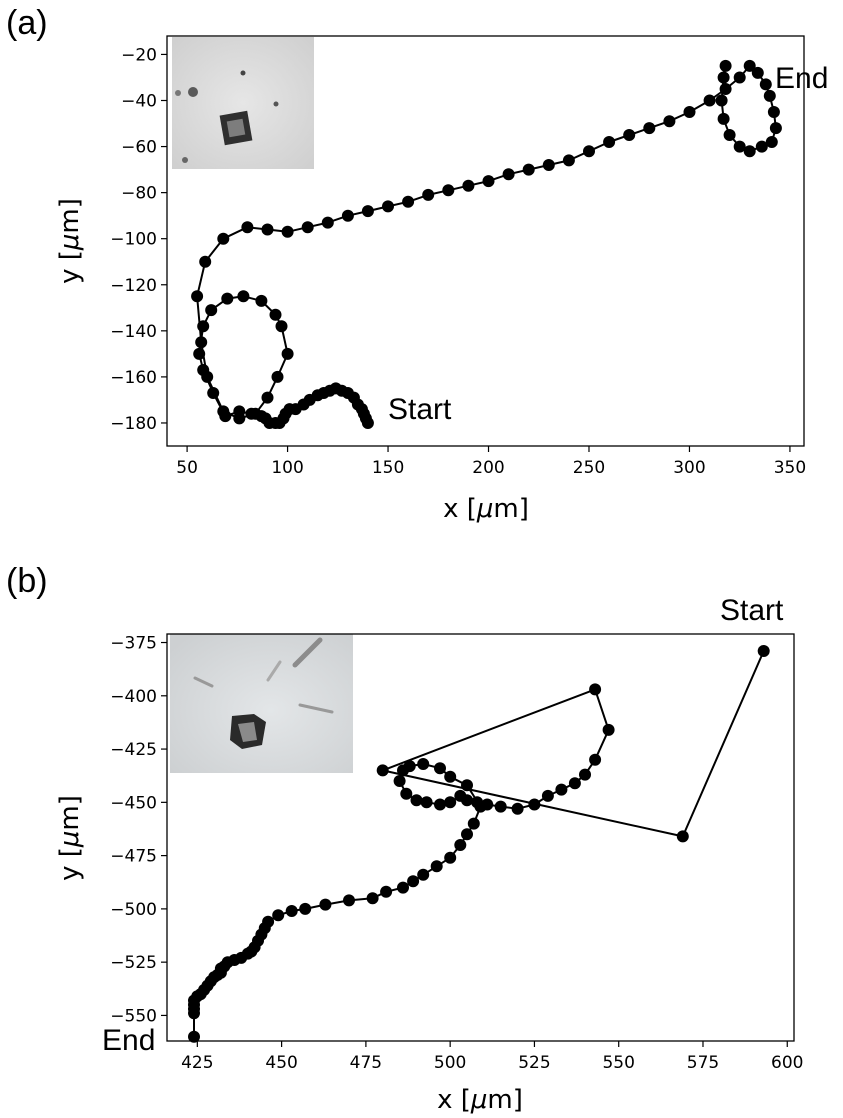 This screenshot has width=843, height=1118. I want to click on x-tick-label: 350, so click(790, 468).